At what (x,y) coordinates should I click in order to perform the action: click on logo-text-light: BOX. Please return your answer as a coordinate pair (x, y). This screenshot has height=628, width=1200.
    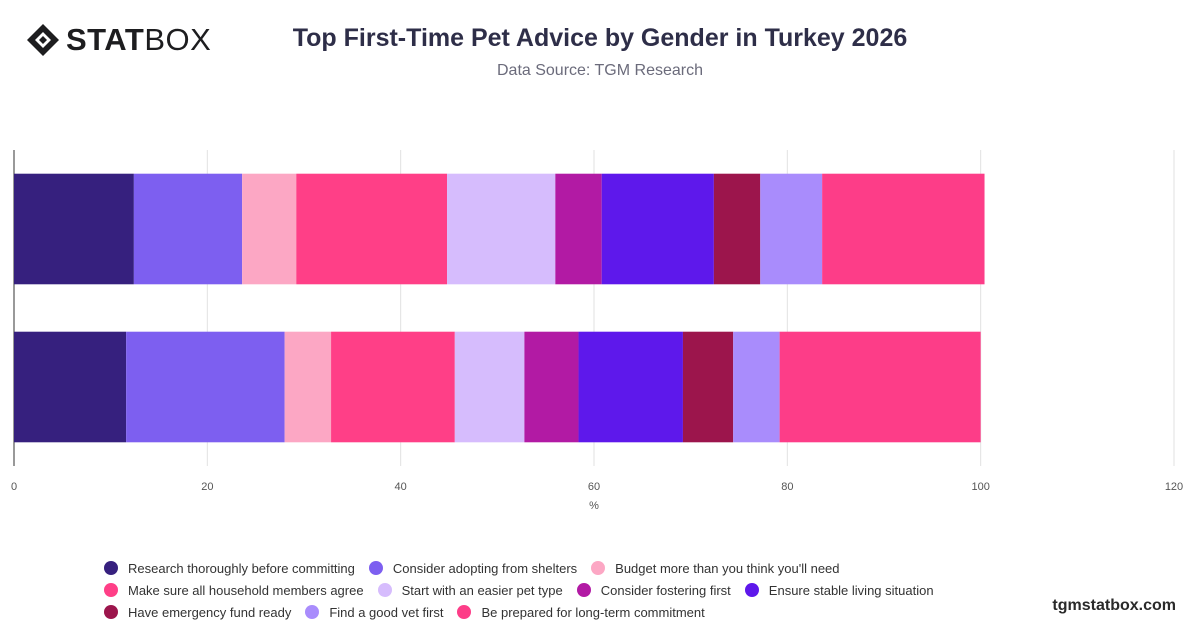
    Looking at the image, I should click on (178, 39).